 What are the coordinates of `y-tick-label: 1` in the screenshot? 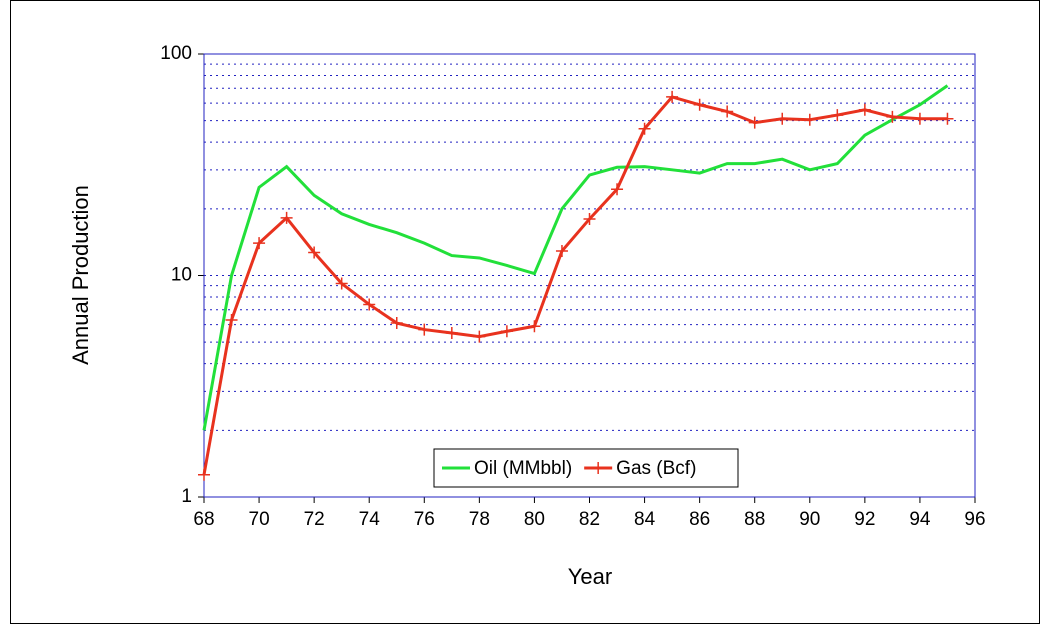 It's located at (186, 496).